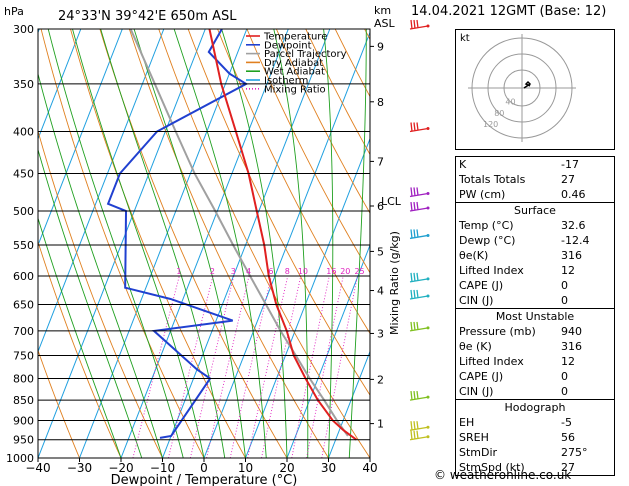  I want to click on location-title: 24°33'N 39°42'E 650m ASL, so click(147, 16).